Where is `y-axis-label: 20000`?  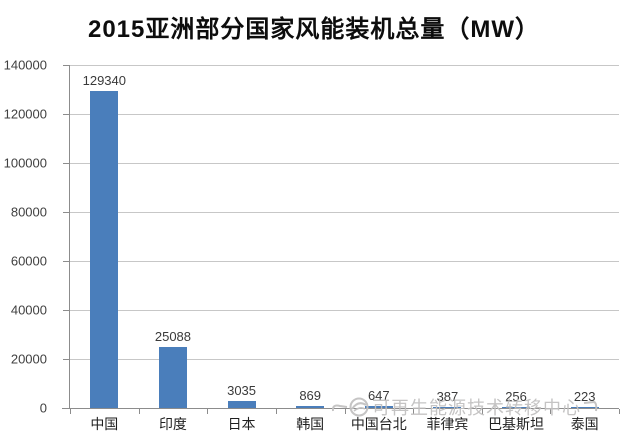
y-axis-label: 20000 is located at coordinates (28, 359).